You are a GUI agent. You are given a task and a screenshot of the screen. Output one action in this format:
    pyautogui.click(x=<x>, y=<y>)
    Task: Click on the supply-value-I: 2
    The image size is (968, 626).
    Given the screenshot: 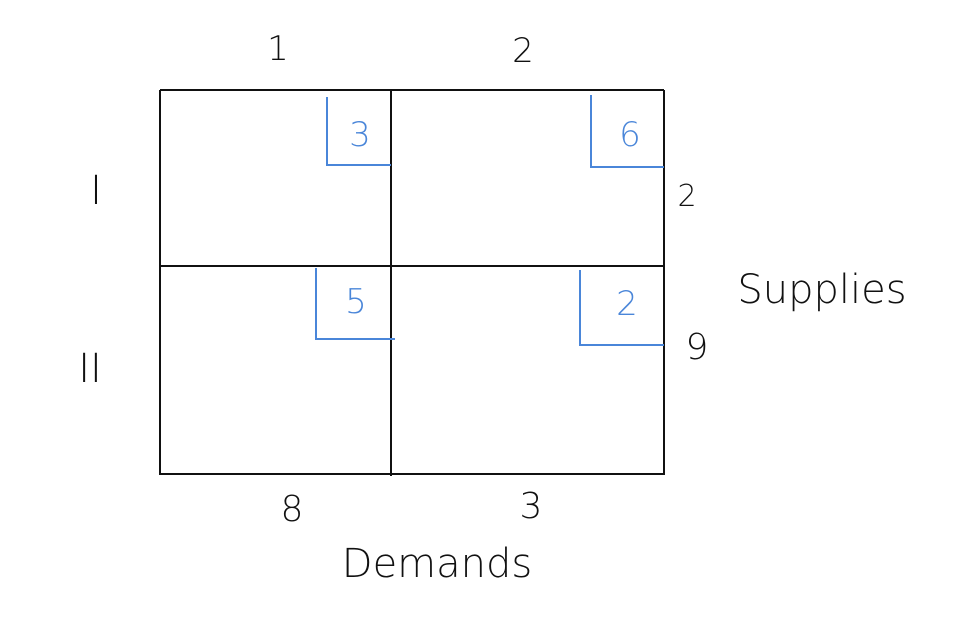 What is the action you would take?
    pyautogui.click(x=686, y=196)
    